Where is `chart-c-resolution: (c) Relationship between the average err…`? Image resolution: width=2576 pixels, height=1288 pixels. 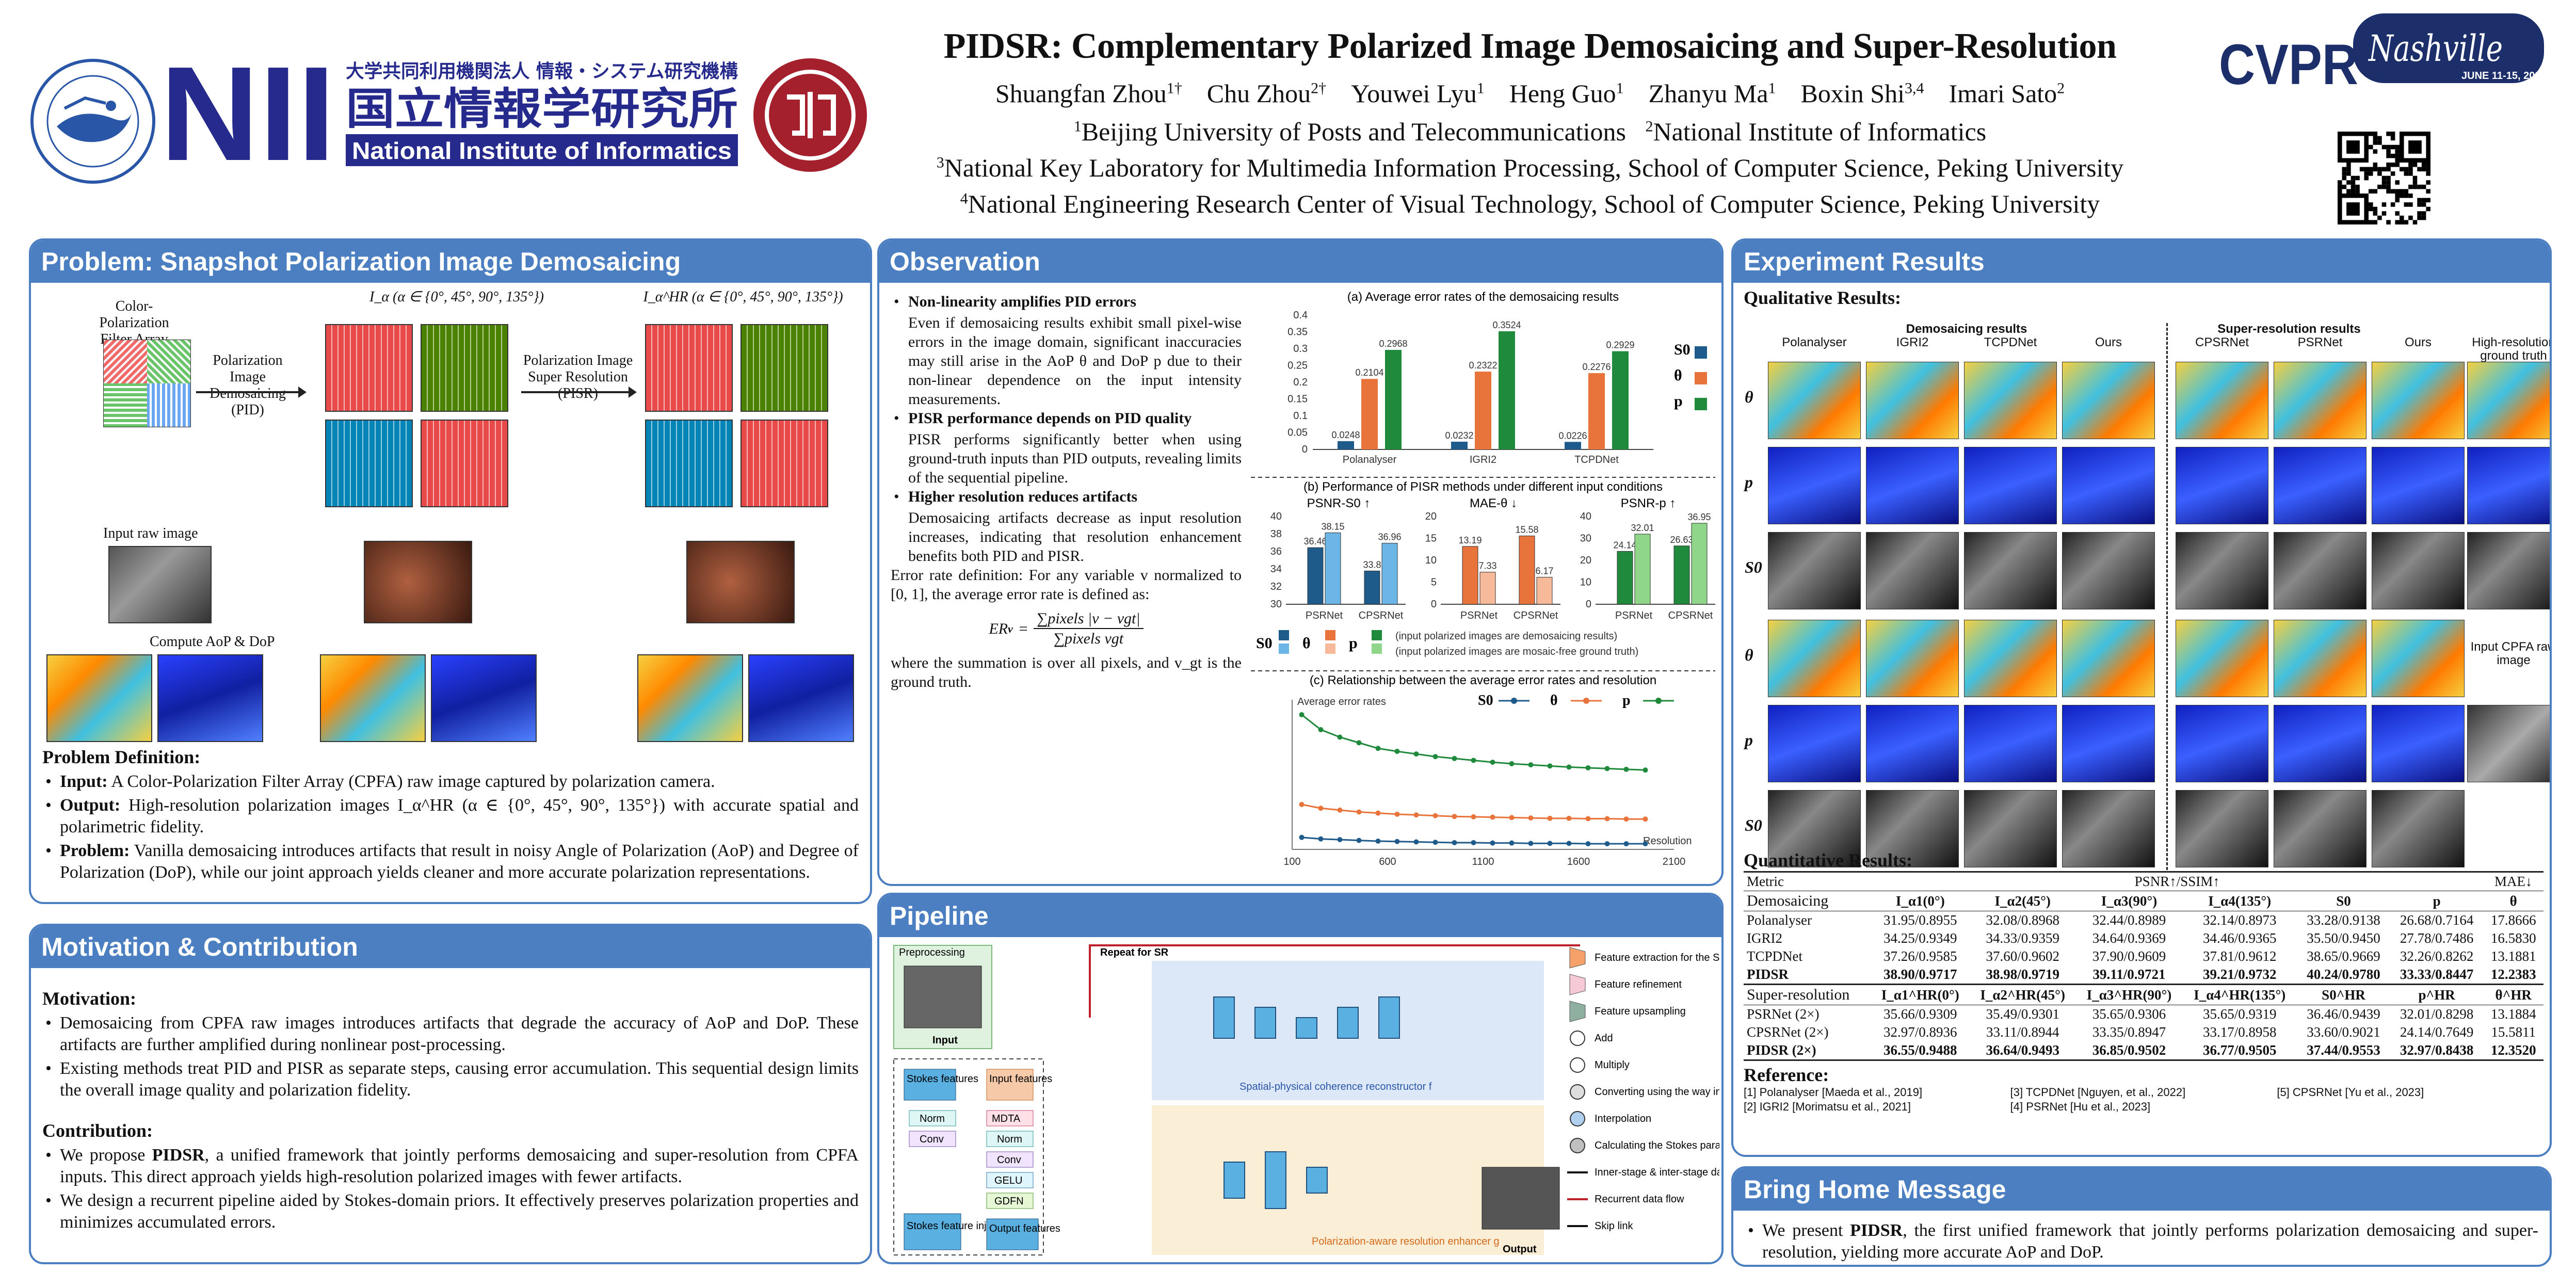 chart-c-resolution: (c) Relationship between the average err… is located at coordinates (1483, 769).